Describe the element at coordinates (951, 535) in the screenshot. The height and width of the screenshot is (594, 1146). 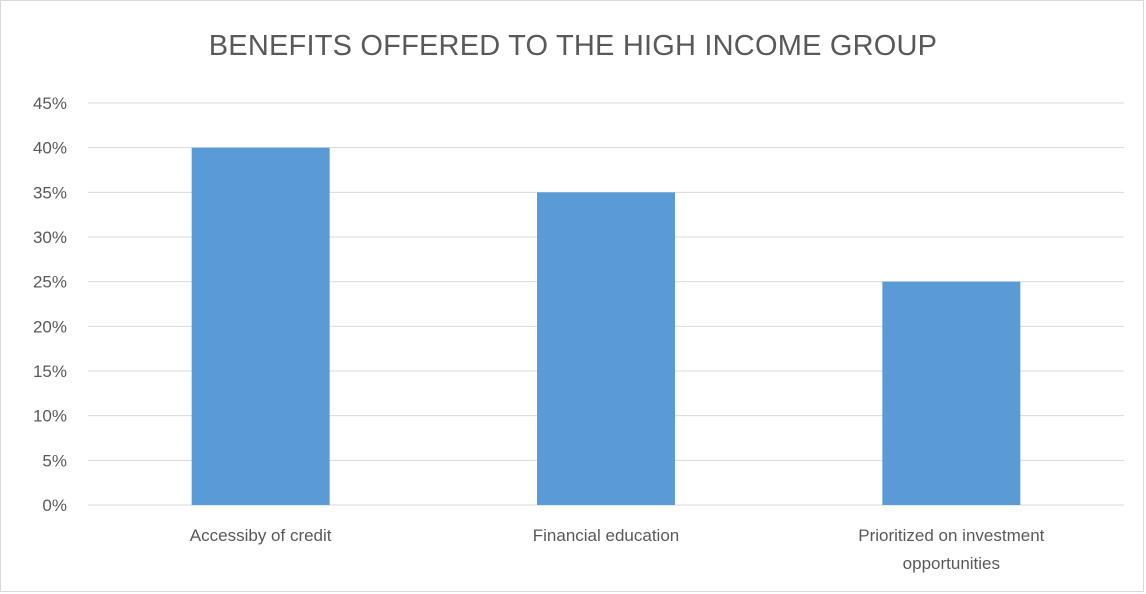
I see `x-category-label: Prioritized on investment` at that location.